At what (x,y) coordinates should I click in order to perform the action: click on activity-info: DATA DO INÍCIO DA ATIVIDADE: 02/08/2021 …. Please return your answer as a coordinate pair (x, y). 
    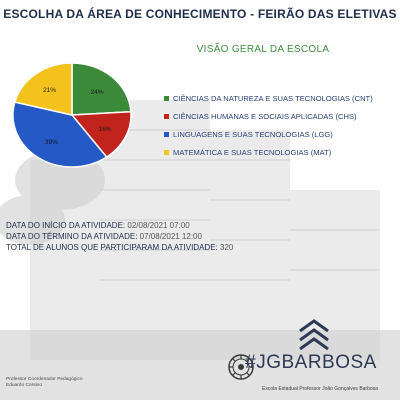
    Looking at the image, I should click on (201, 236).